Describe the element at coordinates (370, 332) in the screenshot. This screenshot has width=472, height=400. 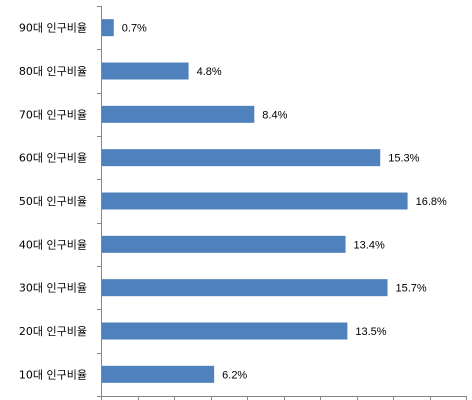
I see `value-label: 13.5%` at that location.